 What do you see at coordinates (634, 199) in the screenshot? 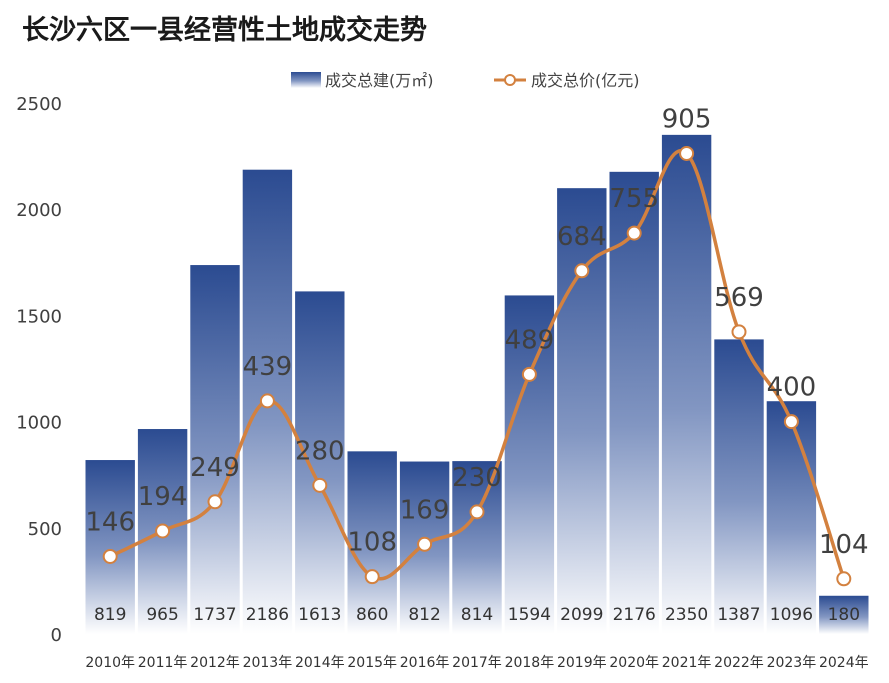
I see `line-value-label: 755` at bounding box center [634, 199].